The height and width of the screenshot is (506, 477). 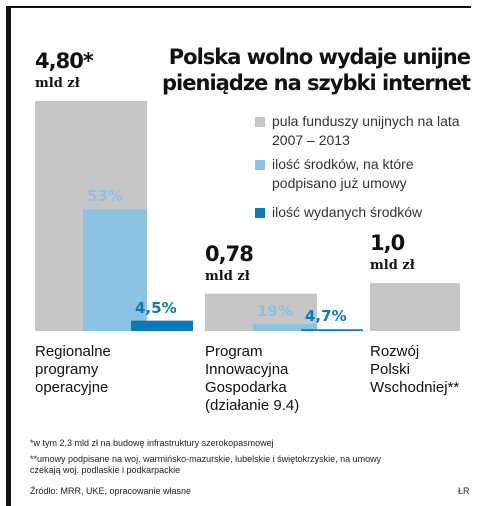 I want to click on value-label: 4,5%, so click(x=156, y=307).